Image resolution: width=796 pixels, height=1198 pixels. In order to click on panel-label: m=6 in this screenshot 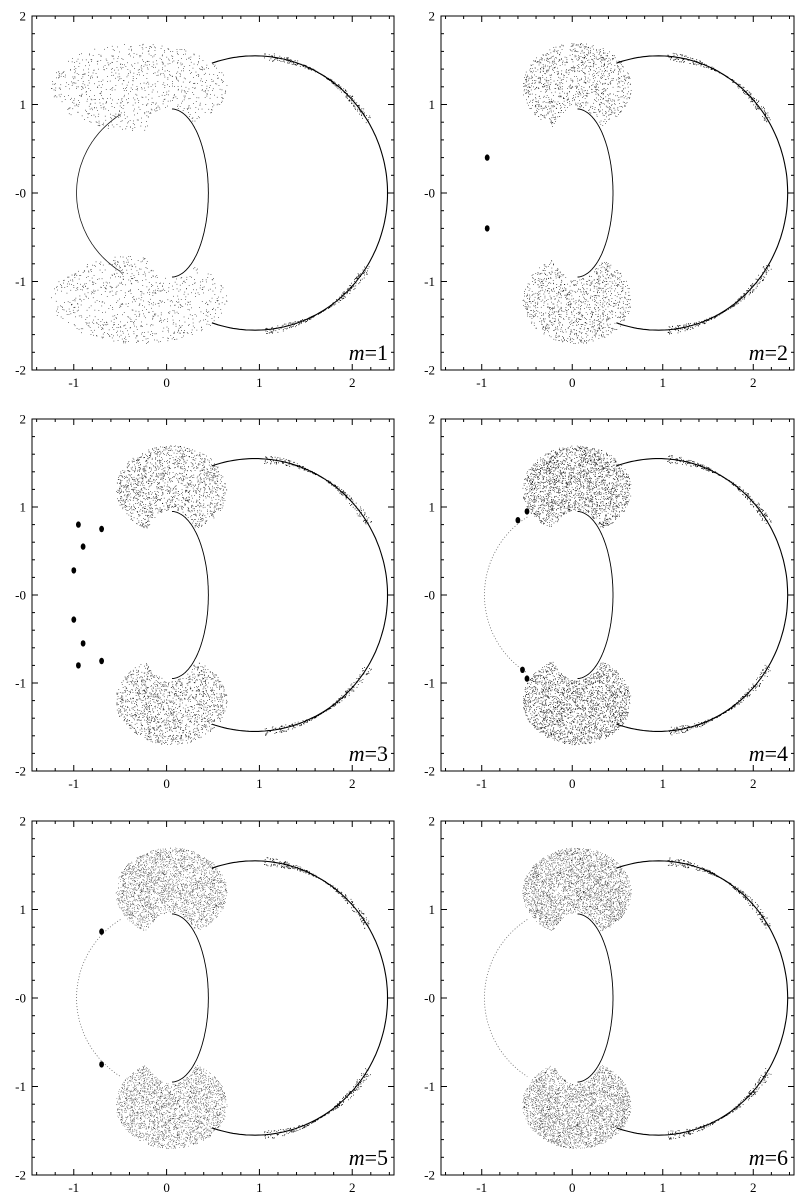, I will do `click(768, 1157)`.